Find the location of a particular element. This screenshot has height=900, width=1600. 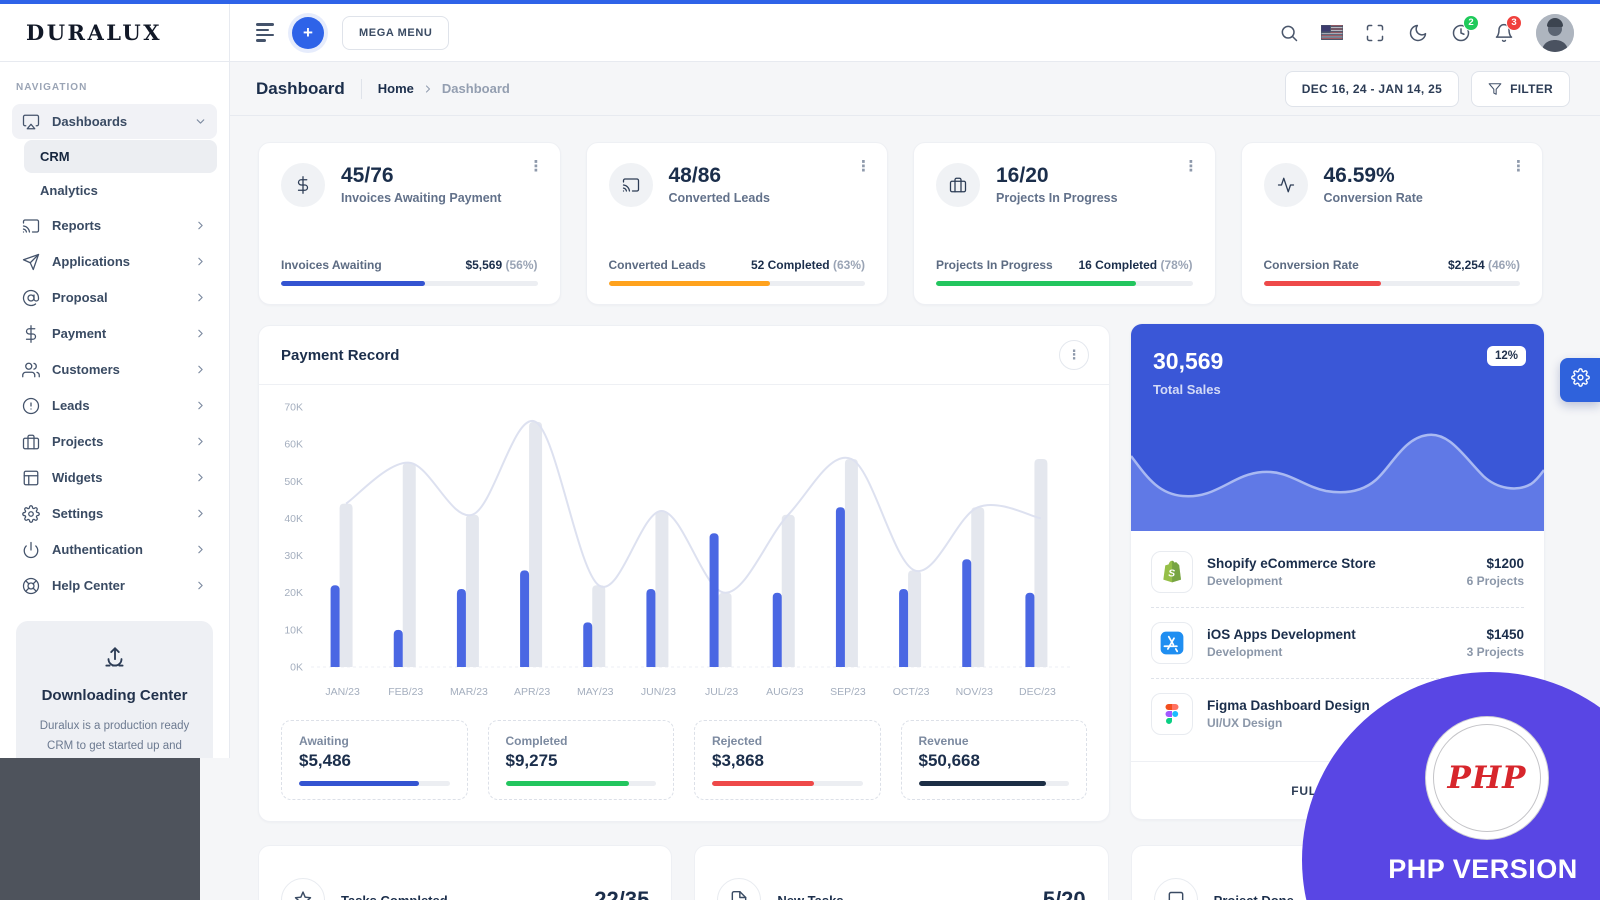

stat-footer-pct: (78%) is located at coordinates (1176, 265).